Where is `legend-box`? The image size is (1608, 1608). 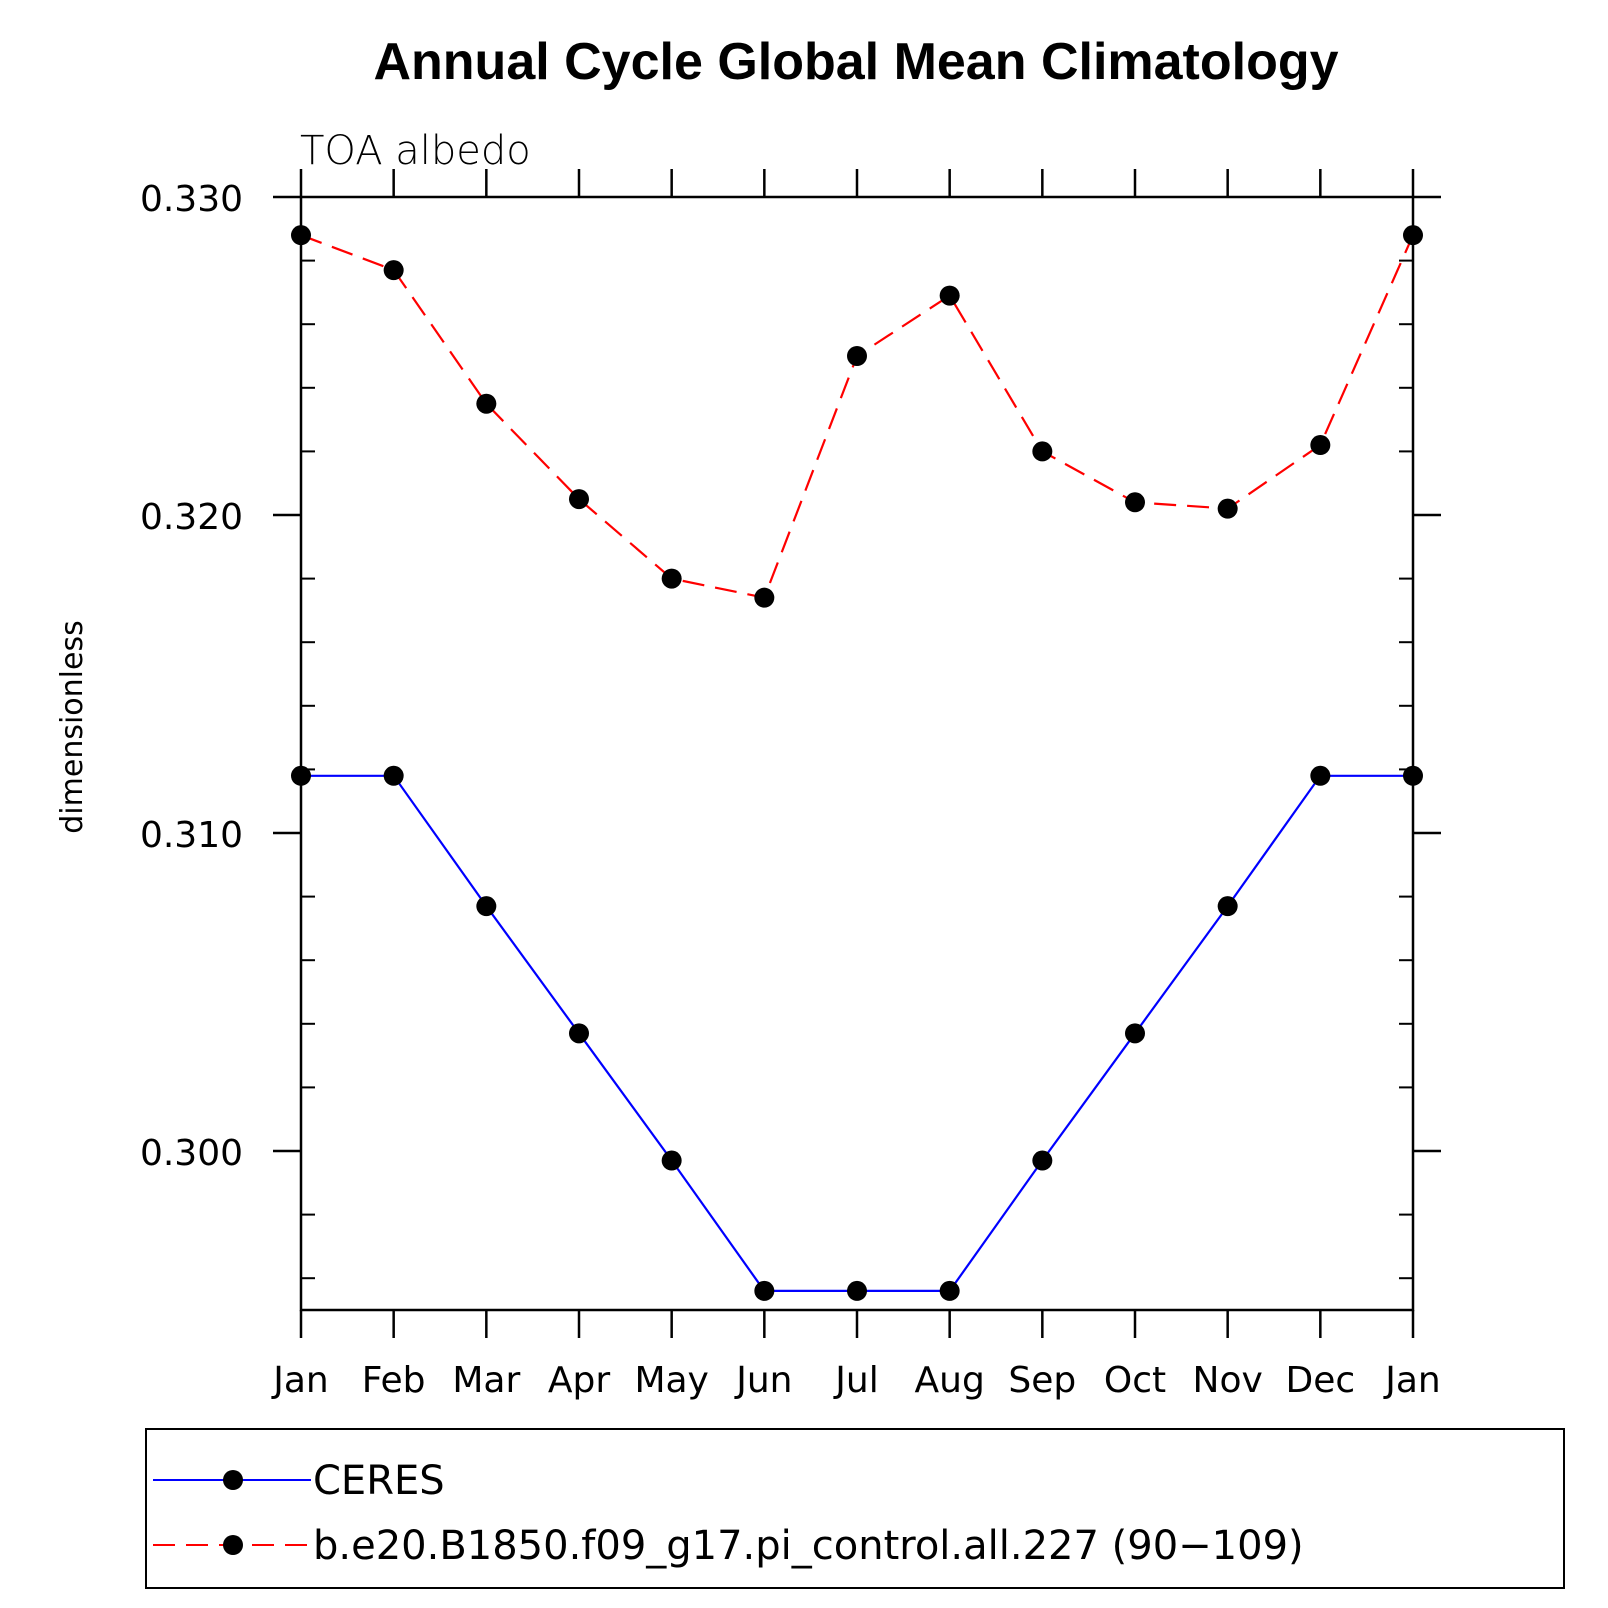 legend-box is located at coordinates (855, 1508).